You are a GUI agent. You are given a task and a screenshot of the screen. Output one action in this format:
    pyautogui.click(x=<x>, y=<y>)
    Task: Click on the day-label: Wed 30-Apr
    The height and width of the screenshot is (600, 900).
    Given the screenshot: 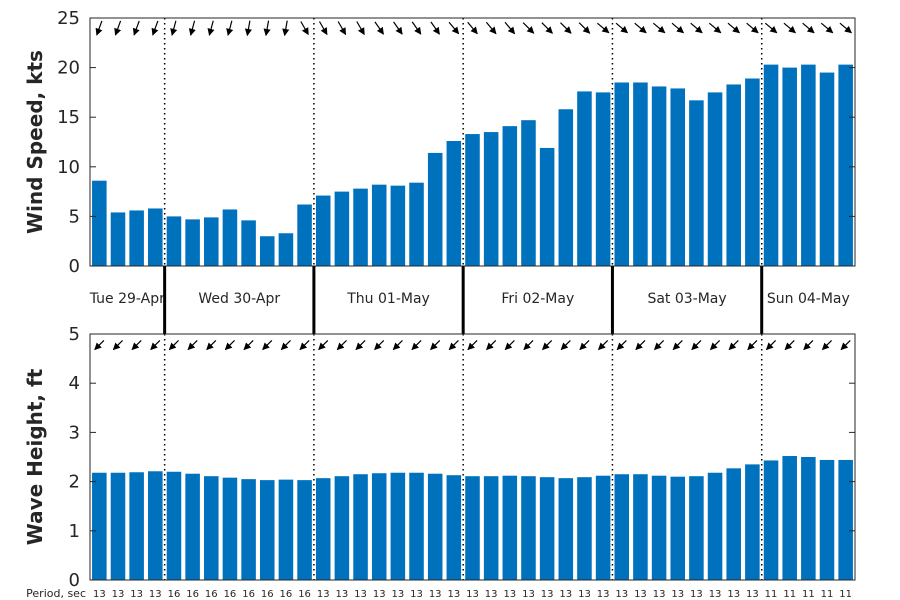 What is the action you would take?
    pyautogui.click(x=239, y=299)
    